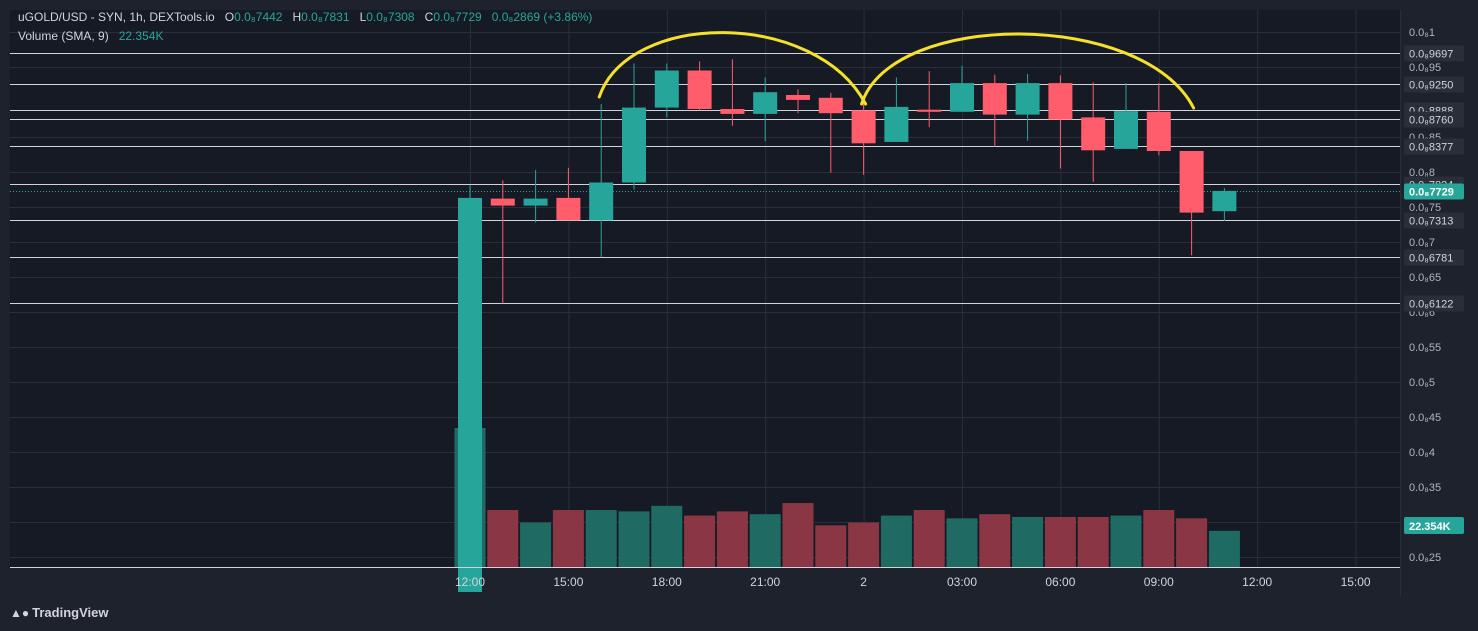 This screenshot has width=1478, height=631. I want to click on price-tick-label: 0.0₈35, so click(1425, 488).